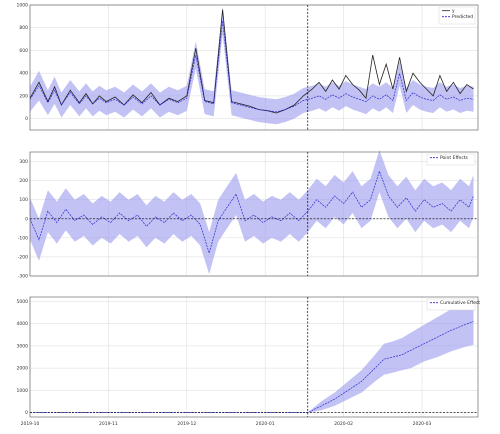  I want to click on y-tick-label: 2000, so click(23, 369).